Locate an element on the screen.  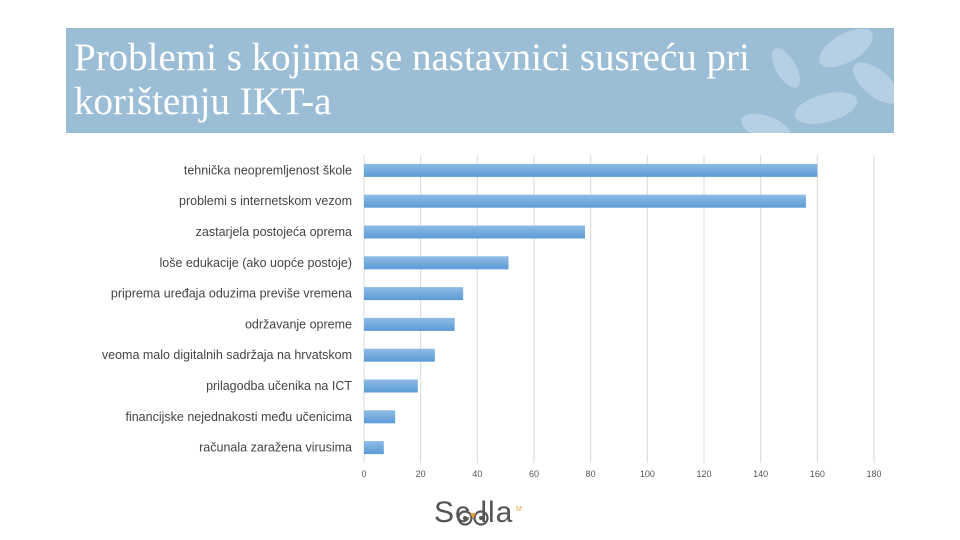
x-tick-label: 60 is located at coordinates (534, 474).